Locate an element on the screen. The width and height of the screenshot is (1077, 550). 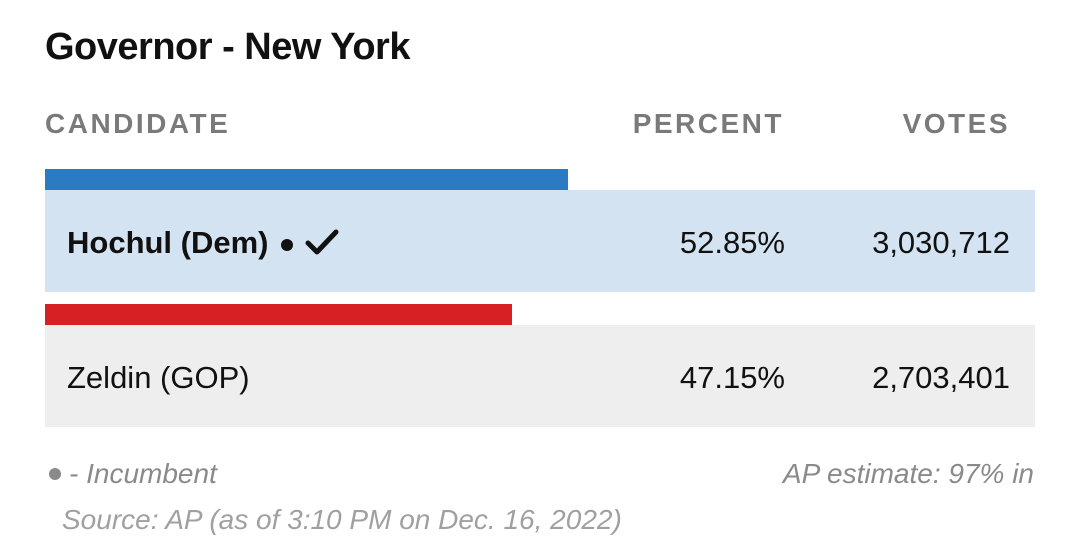
candidate-name-cell: Zeldin (GOP) is located at coordinates (158, 378).